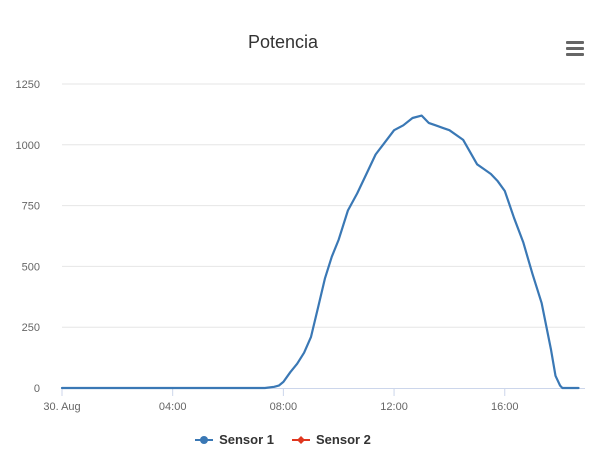 This screenshot has width=590, height=456. I want to click on legend-label: Sensor 2, so click(343, 439).